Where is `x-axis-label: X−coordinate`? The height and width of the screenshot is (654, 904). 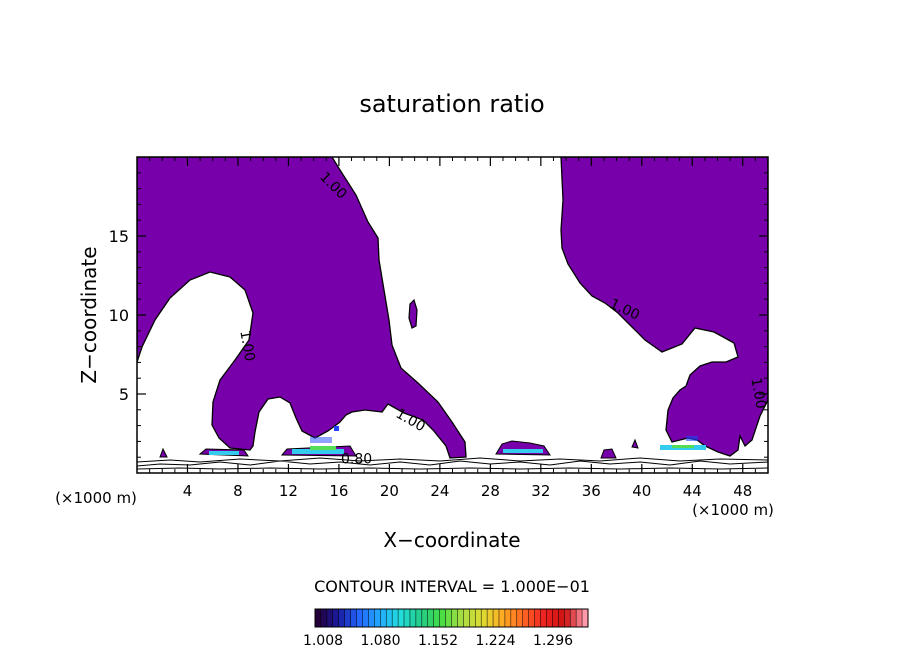 x-axis-label: X−coordinate is located at coordinates (451, 540).